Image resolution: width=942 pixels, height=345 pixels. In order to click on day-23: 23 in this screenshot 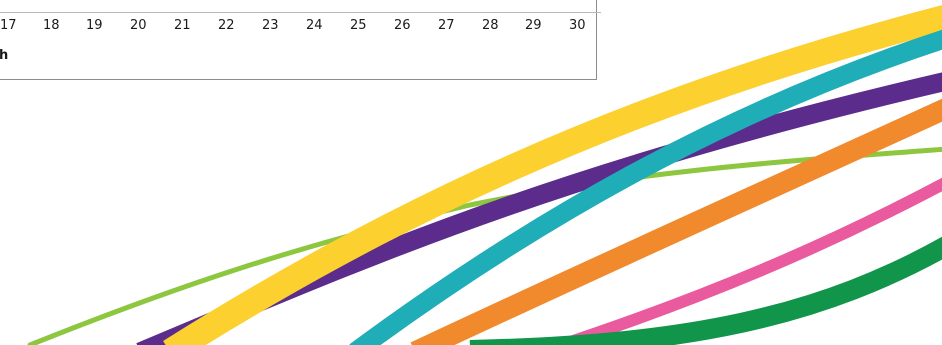, I will do `click(270, 25)`.